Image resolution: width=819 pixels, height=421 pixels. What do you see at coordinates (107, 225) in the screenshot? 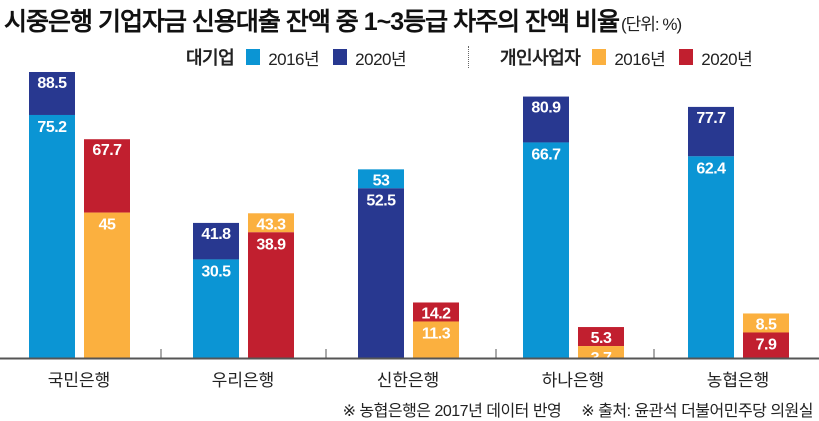
I see `data-label: 45` at bounding box center [107, 225].